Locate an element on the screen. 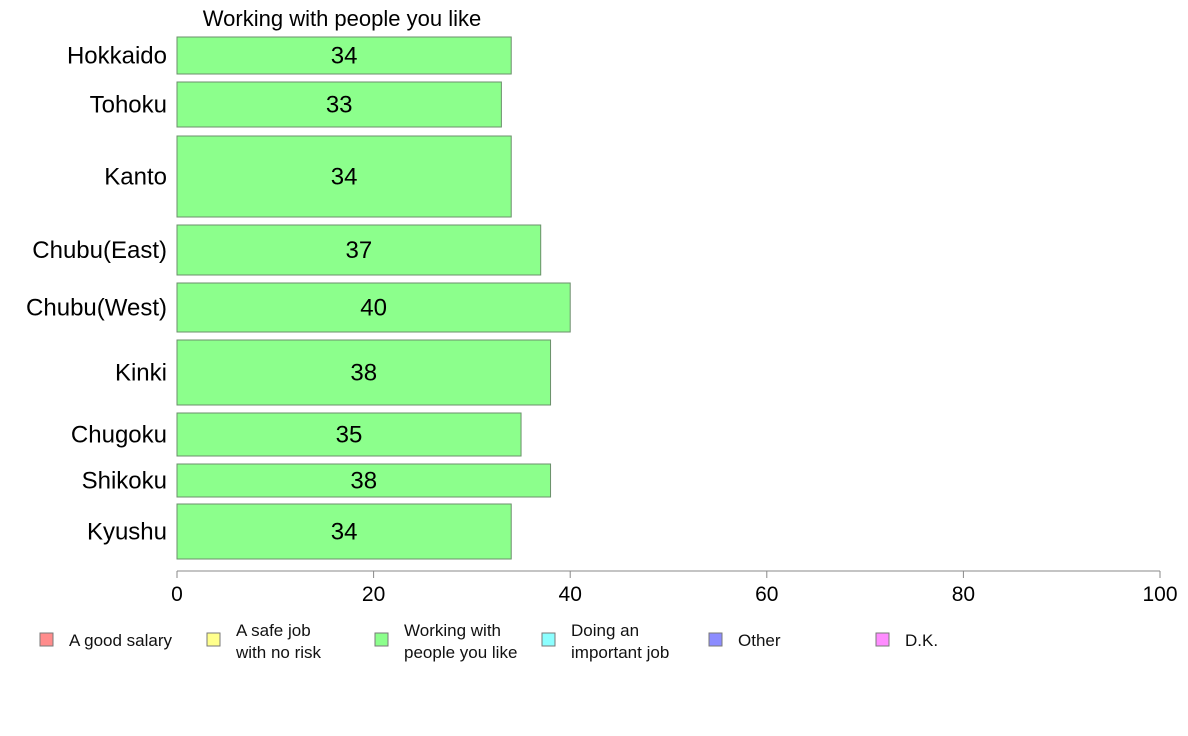 This screenshot has width=1188, height=736. bar-value-label: 40 is located at coordinates (373, 308).